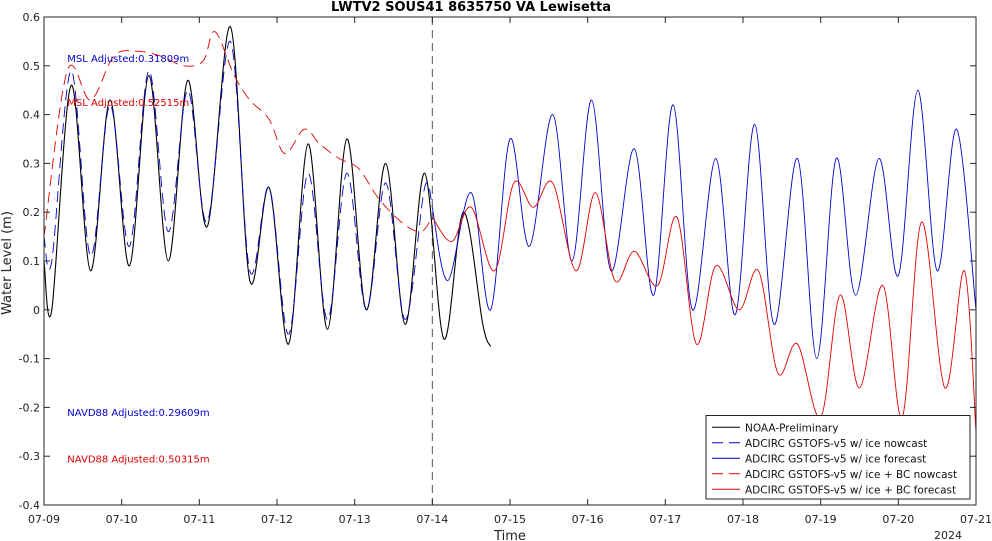 Image resolution: width=992 pixels, height=541 pixels. I want to click on x-tick-label: 07-14, so click(432, 519).